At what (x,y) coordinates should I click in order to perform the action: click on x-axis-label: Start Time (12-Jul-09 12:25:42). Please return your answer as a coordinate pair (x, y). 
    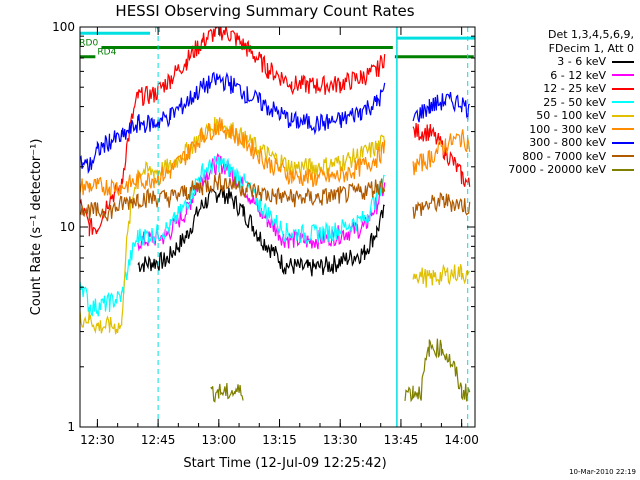
    Looking at the image, I should click on (284, 463).